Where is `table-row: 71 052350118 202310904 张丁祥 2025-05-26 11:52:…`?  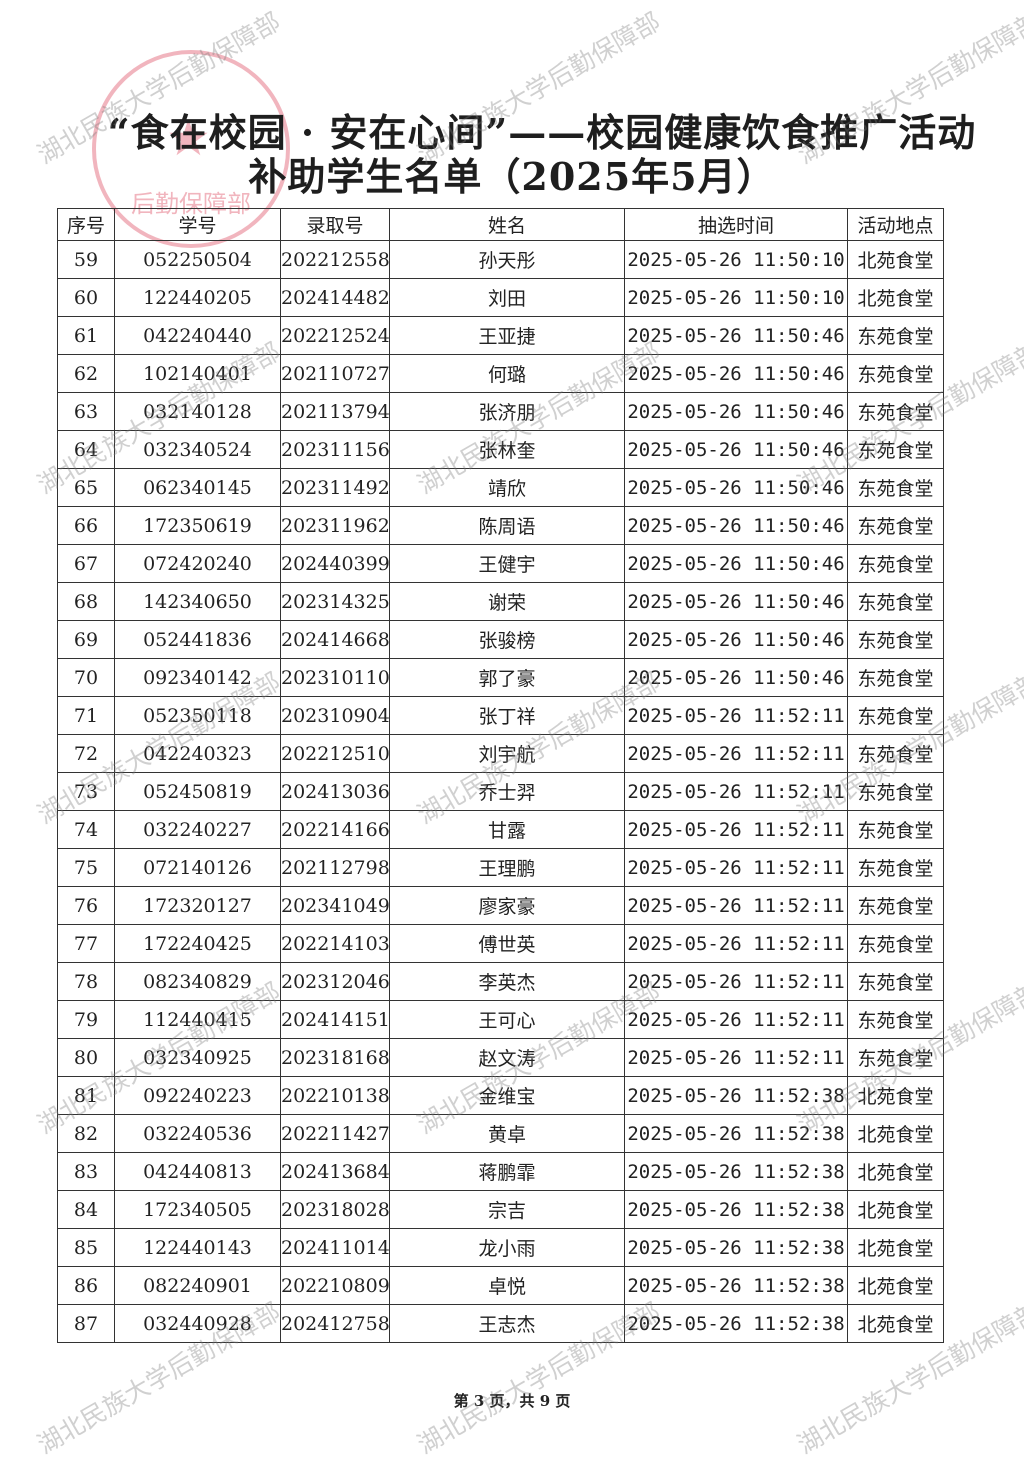
table-row: 71 052350118 202310904 张丁祥 2025-05-26 11:52:… is located at coordinates (500, 715).